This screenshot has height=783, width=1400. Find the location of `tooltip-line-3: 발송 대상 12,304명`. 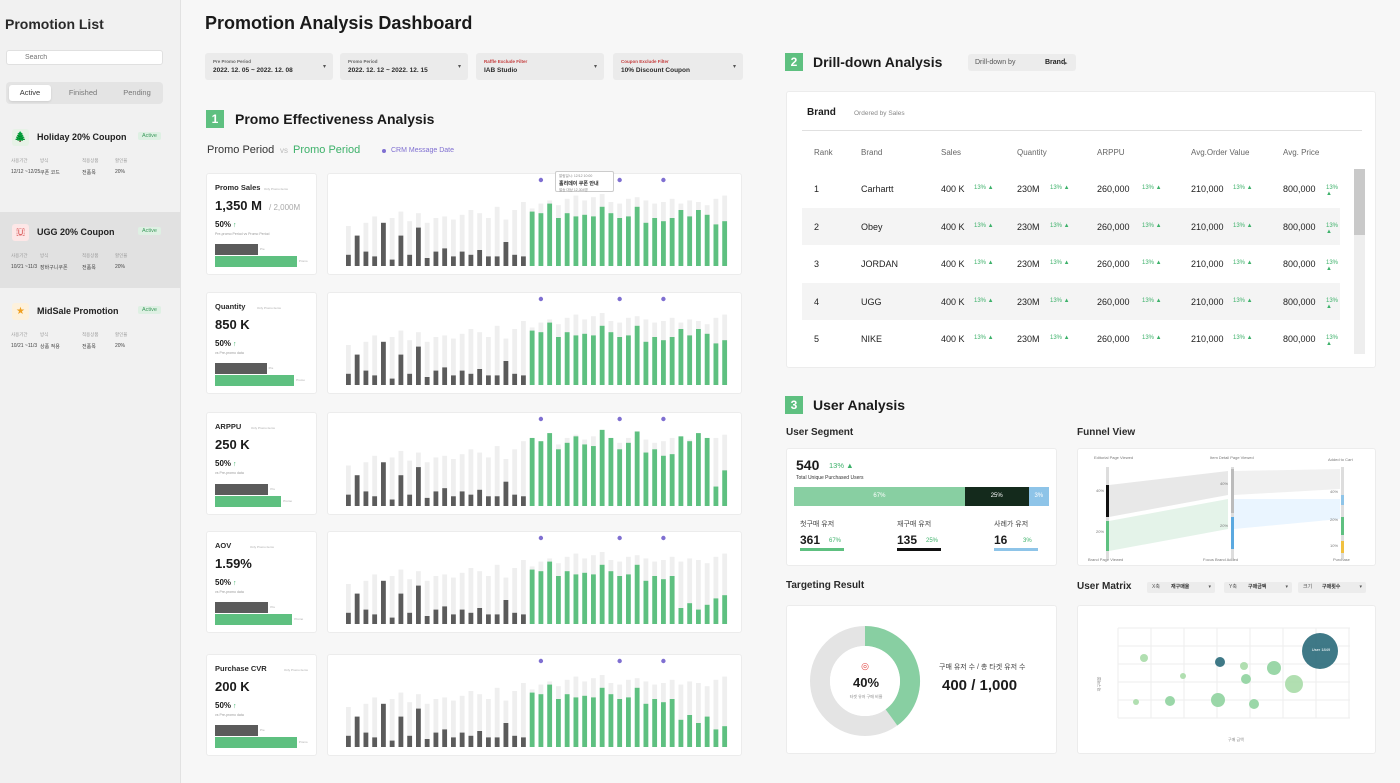

tooltip-line-3: 발송 대상 12,304명 is located at coordinates (573, 190).